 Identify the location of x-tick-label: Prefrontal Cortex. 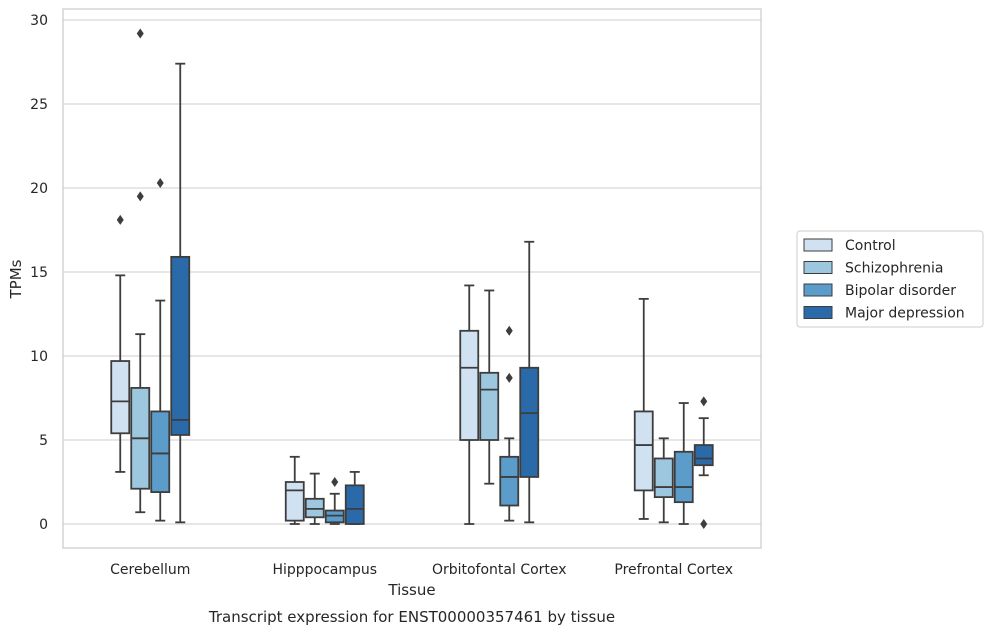
(673, 570).